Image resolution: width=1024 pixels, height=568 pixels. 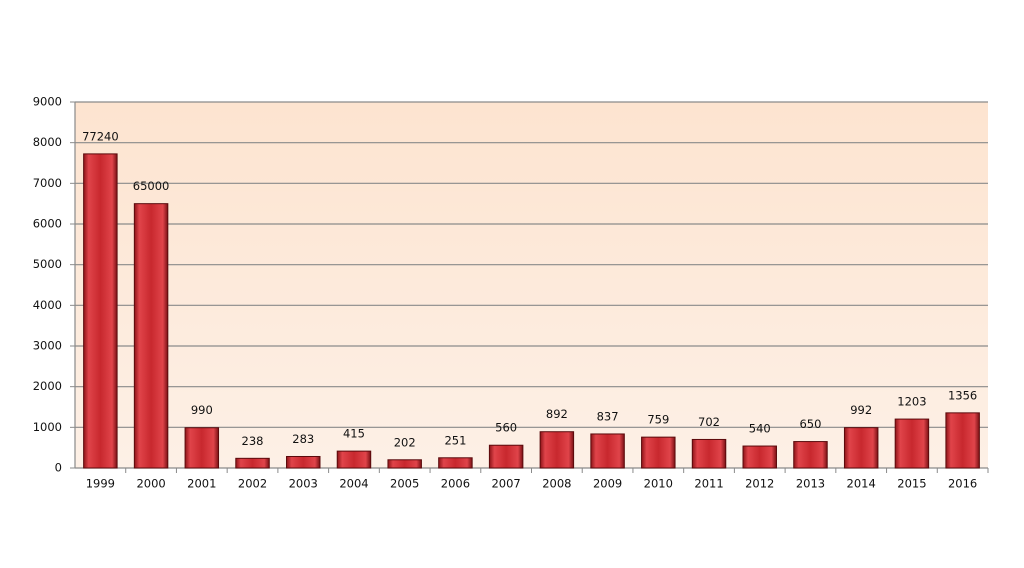 I want to click on data-label: 837, so click(x=608, y=416).